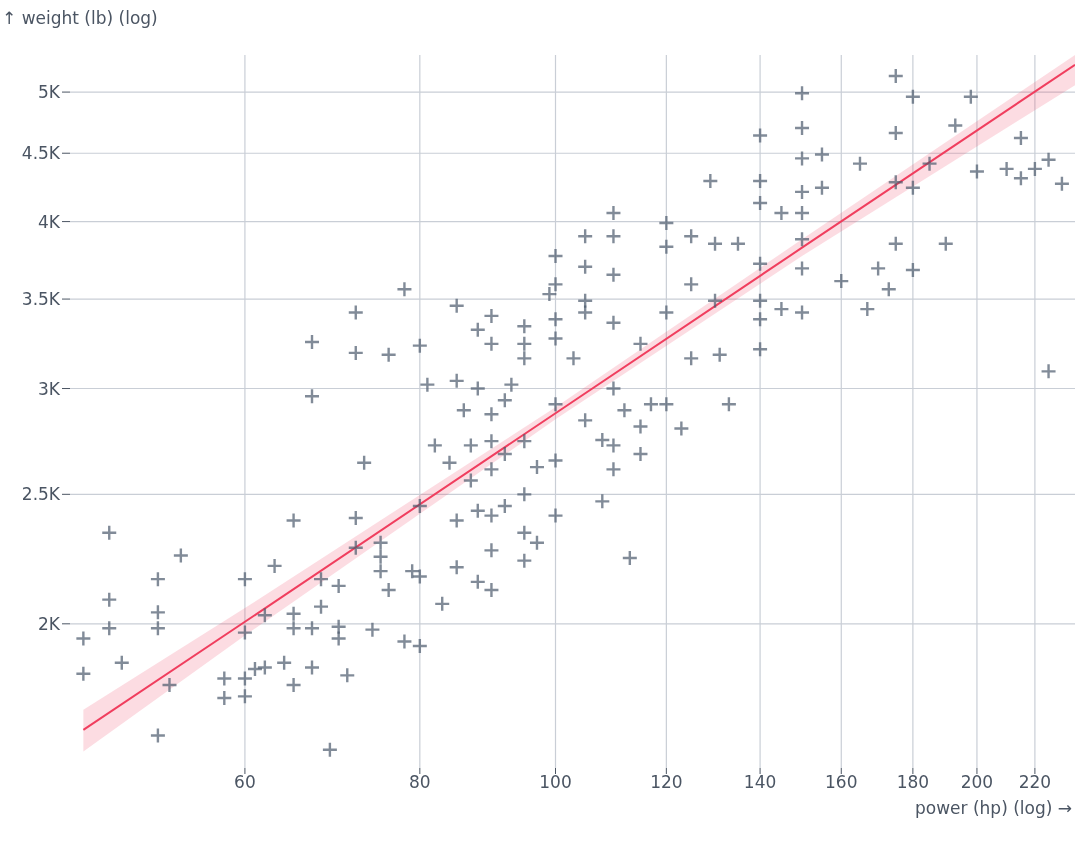  I want to click on x-tick-label: 220, so click(1035, 782).